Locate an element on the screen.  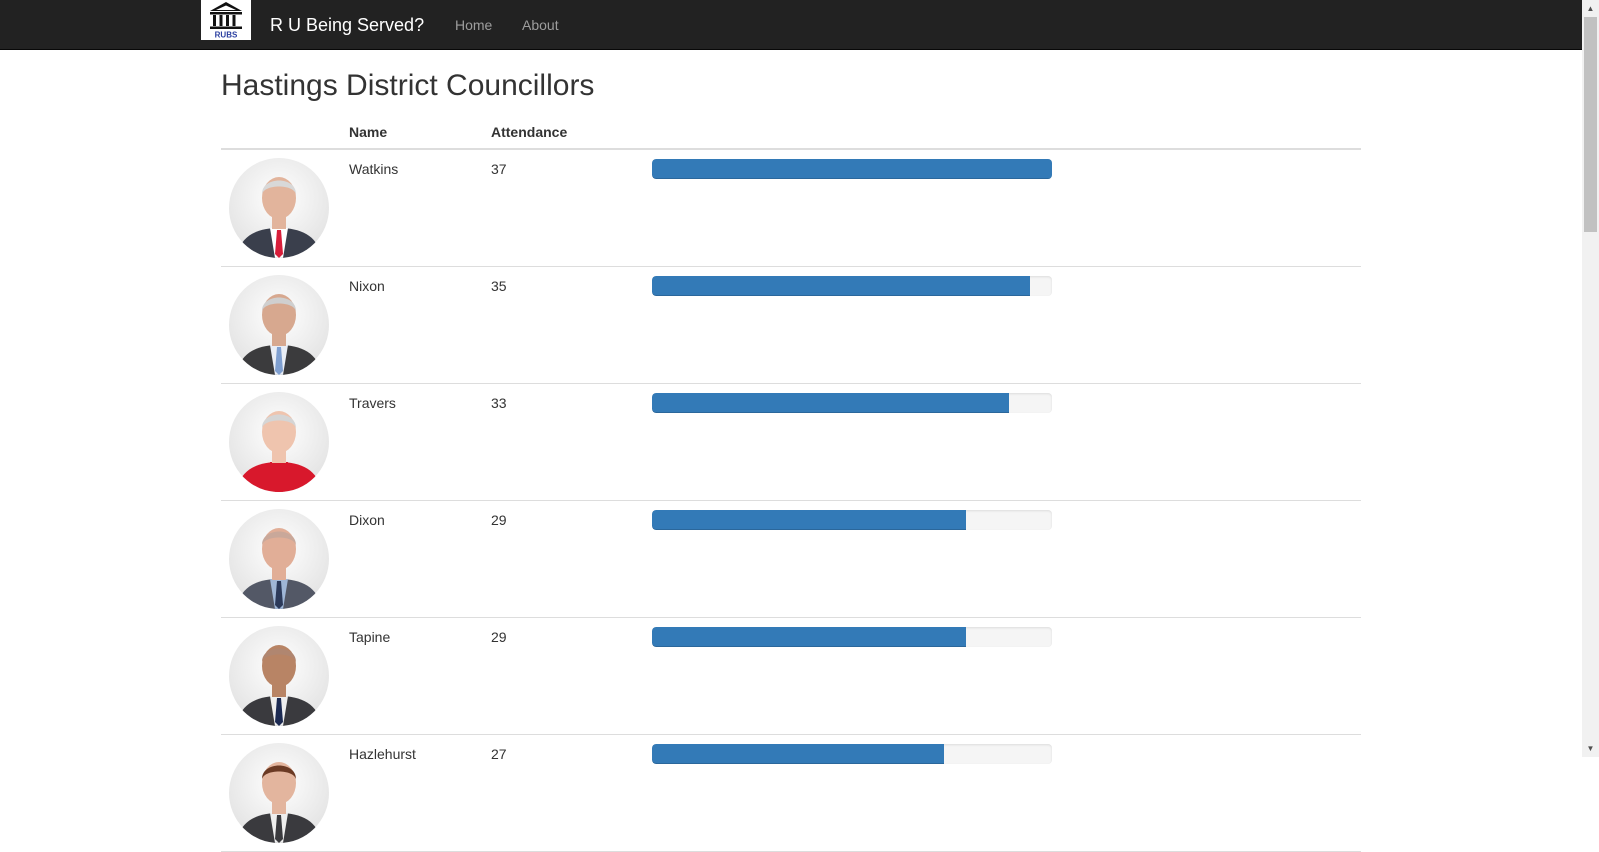
nav-home-link: Home is located at coordinates (474, 25).